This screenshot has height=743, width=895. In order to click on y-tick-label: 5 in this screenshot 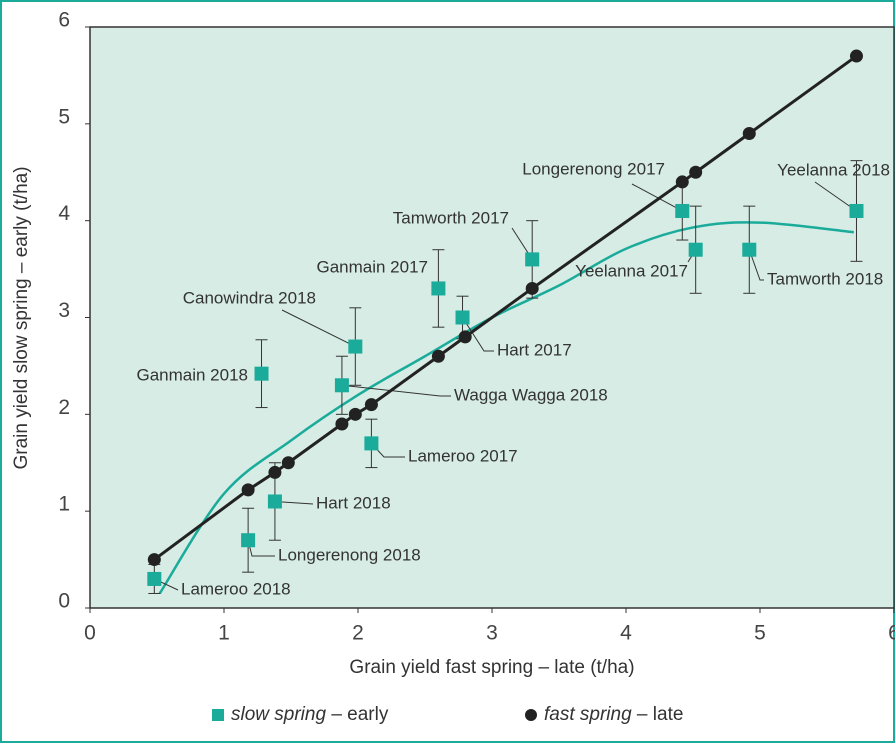, I will do `click(64, 116)`.